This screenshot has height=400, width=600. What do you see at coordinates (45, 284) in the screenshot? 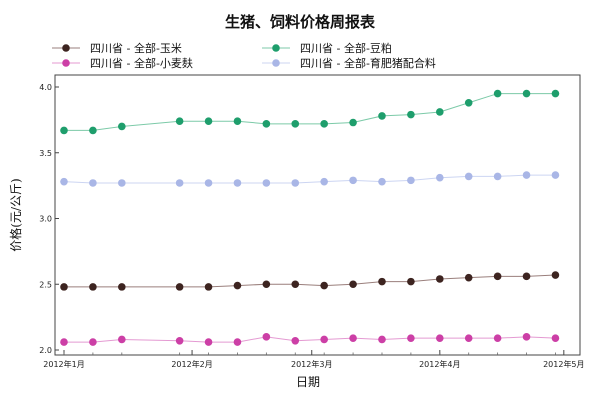
I see `y-tick-label: 2.5` at bounding box center [45, 284].